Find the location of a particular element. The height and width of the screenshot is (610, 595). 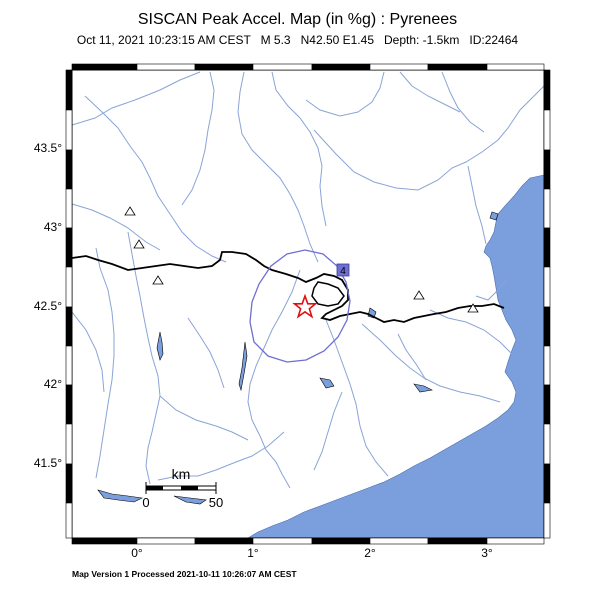

lon-tick-labels: 0° 1° 2° 3° is located at coordinates (312, 553).